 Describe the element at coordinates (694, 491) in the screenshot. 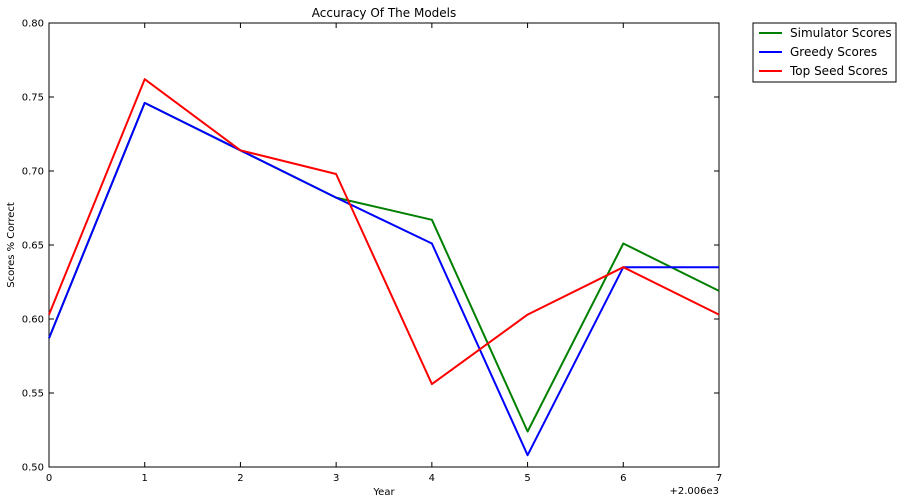

I see `x-offset-label: +2.006e3` at that location.